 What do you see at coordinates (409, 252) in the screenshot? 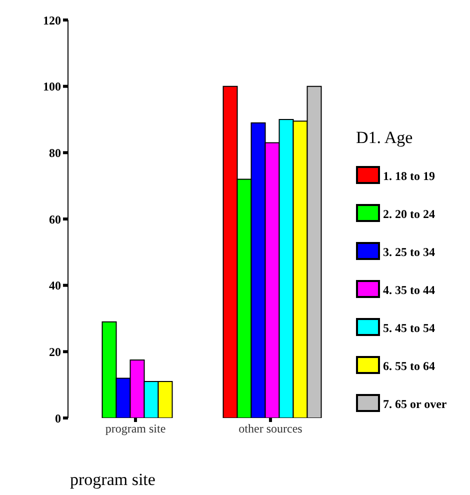
I see `legend-label: 3. 25 to 34` at bounding box center [409, 252].